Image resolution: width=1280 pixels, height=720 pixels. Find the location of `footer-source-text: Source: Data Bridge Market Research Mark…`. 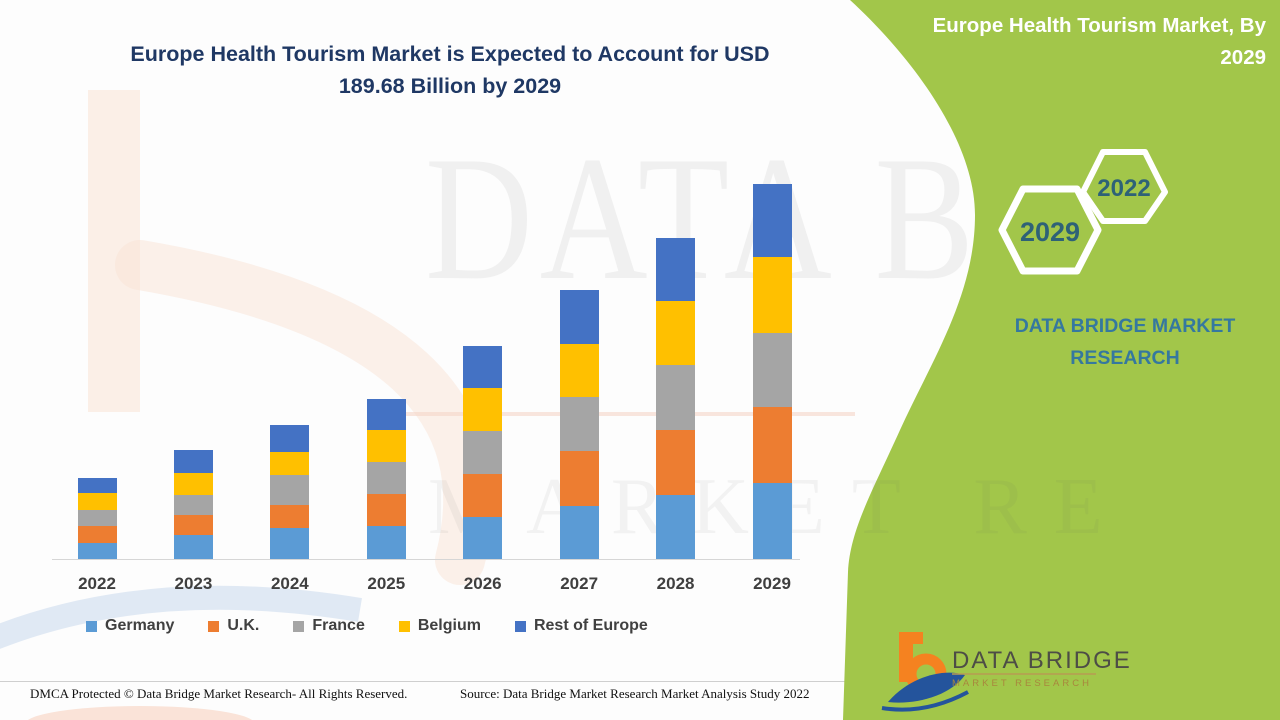

footer-source-text: Source: Data Bridge Market Research Mark… is located at coordinates (635, 693).